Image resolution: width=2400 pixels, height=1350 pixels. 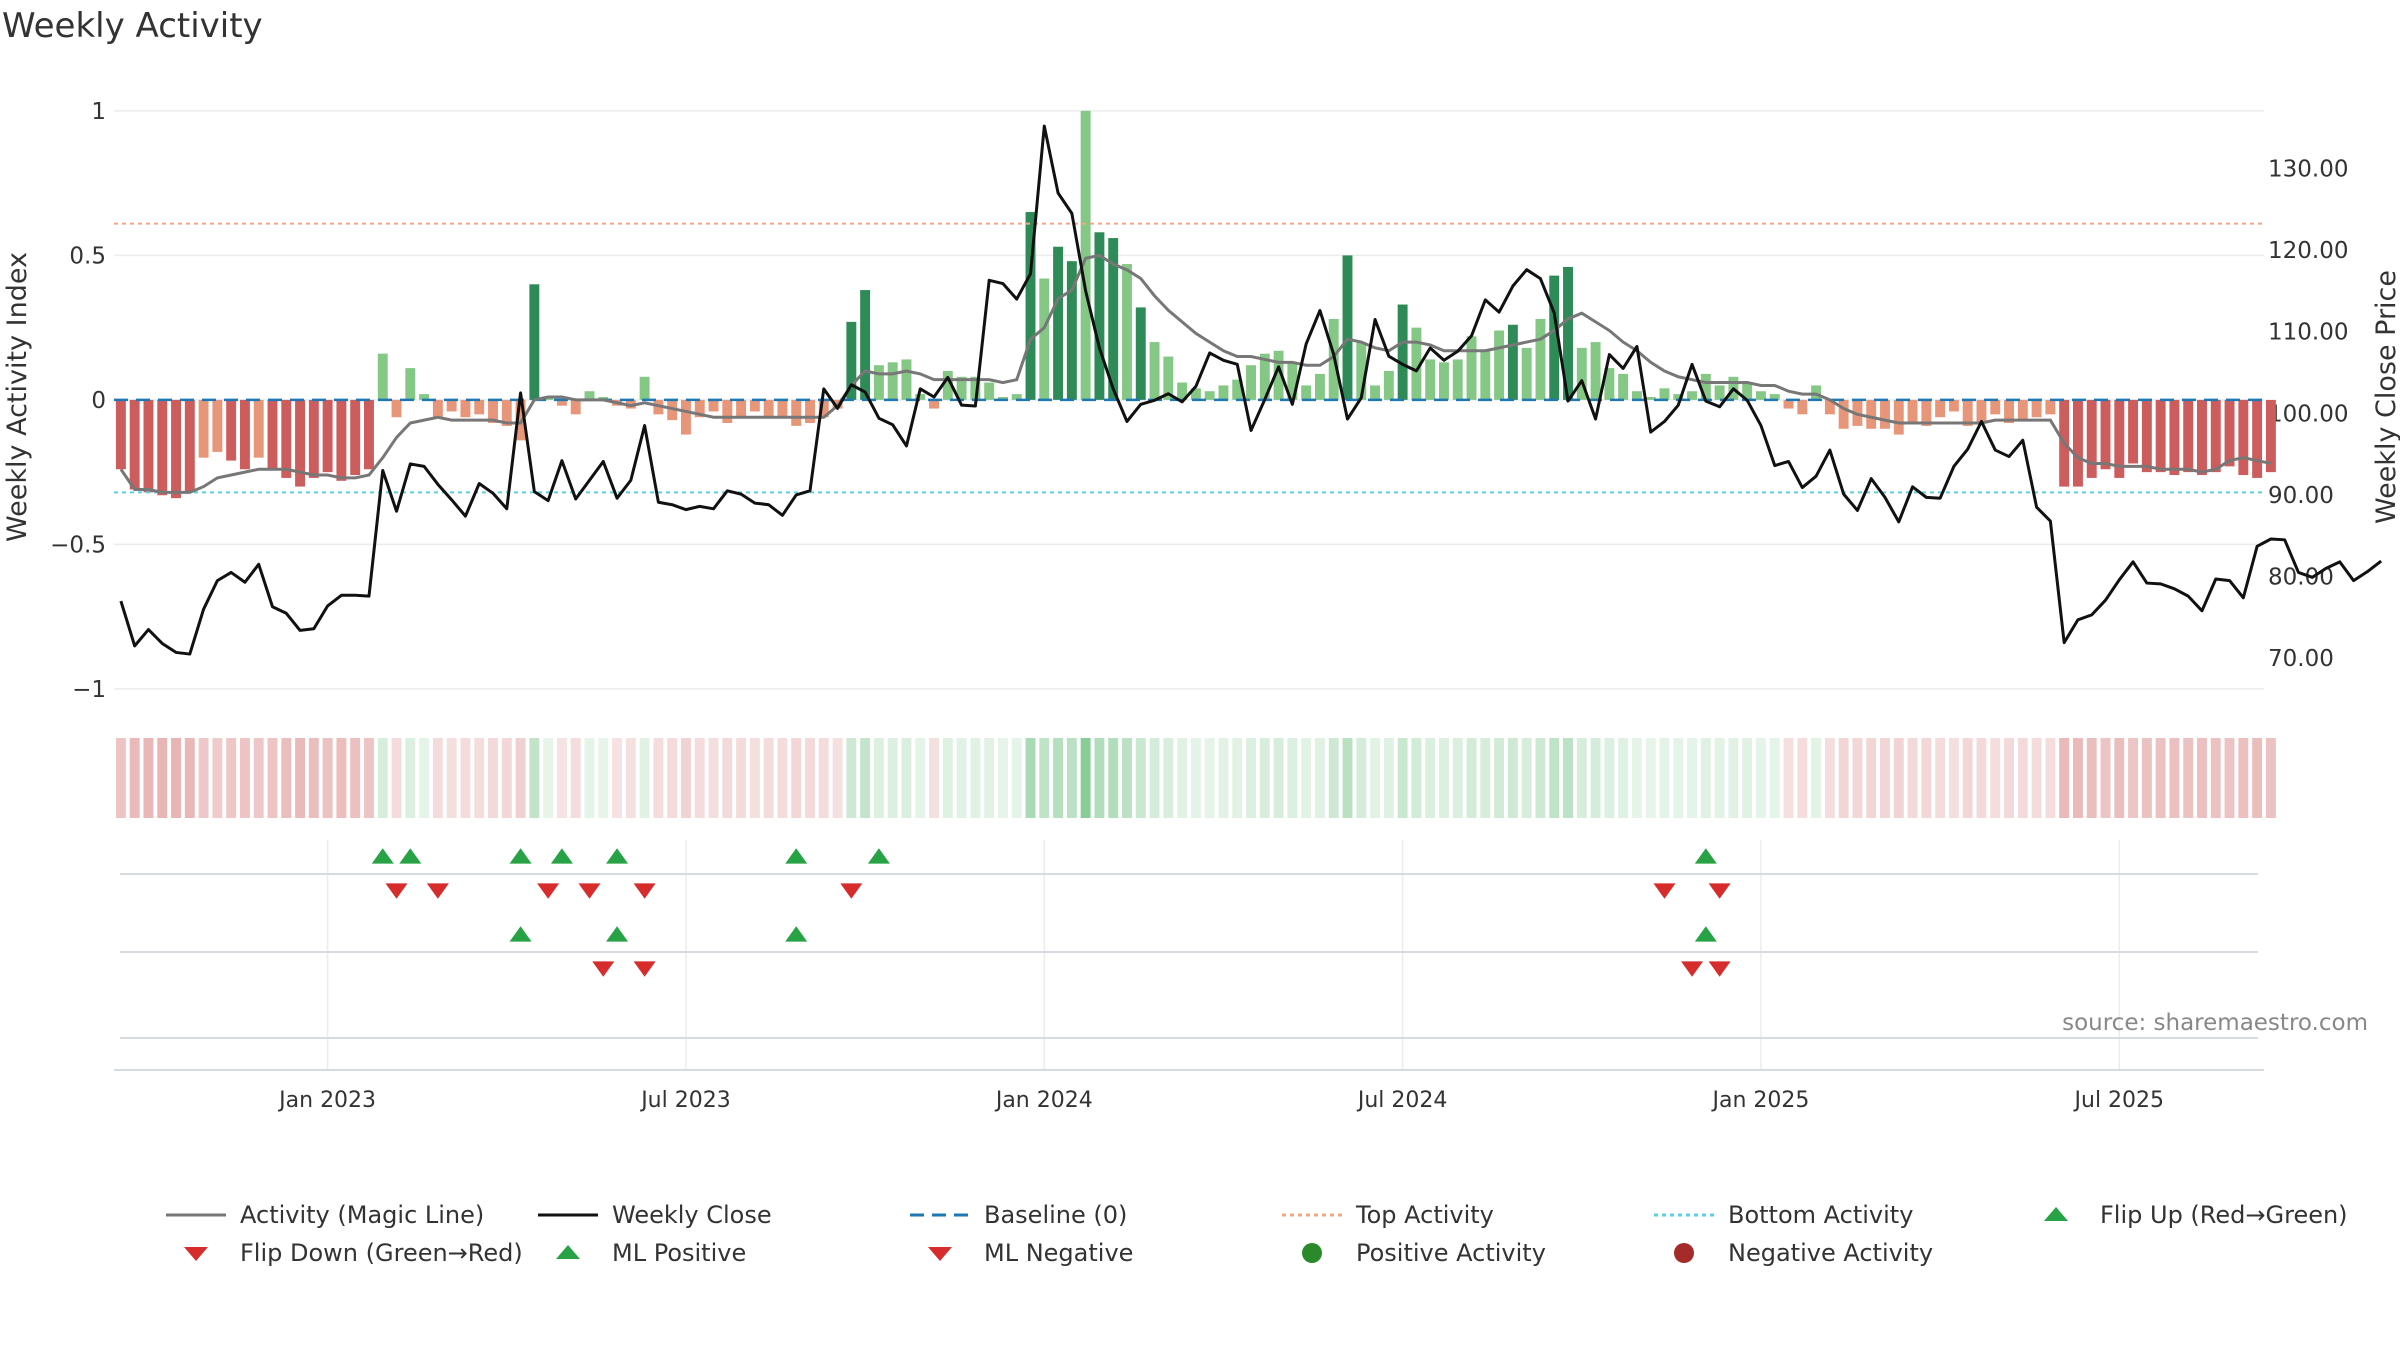 What do you see at coordinates (196, 1215) in the screenshot?
I see `legend-swatch-icon` at bounding box center [196, 1215].